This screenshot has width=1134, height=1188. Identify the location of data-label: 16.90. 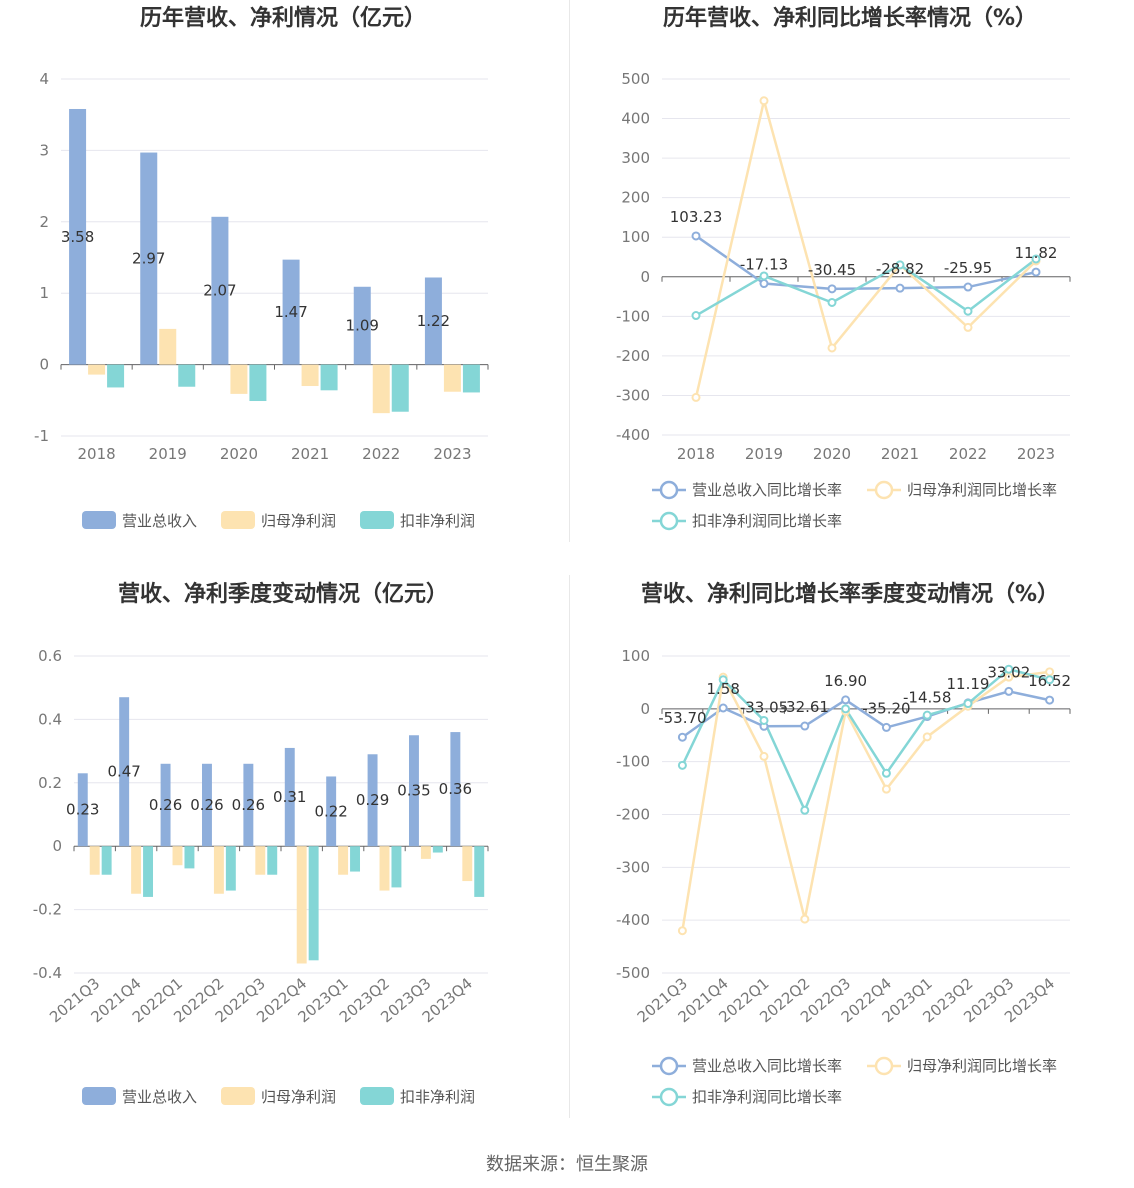
(845, 681).